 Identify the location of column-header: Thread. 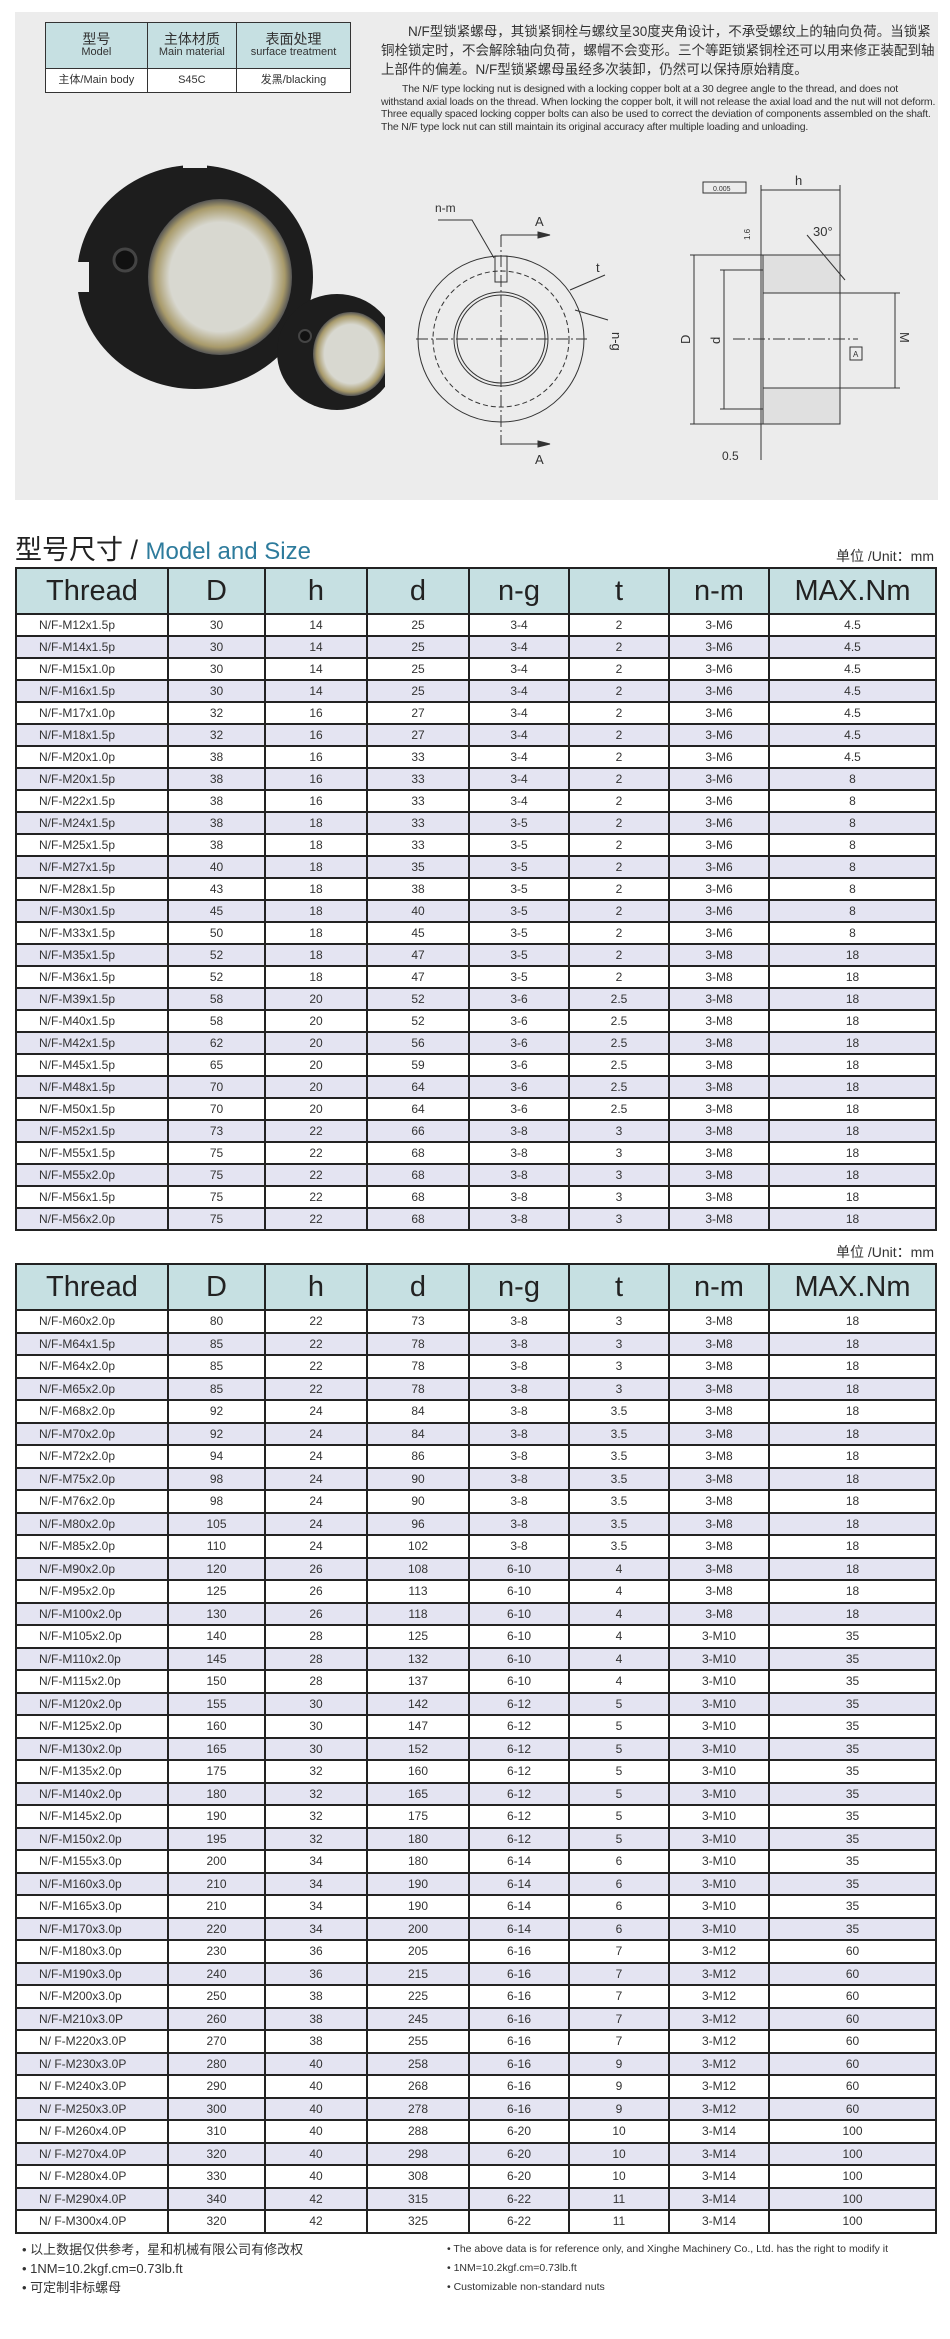
(92, 1287).